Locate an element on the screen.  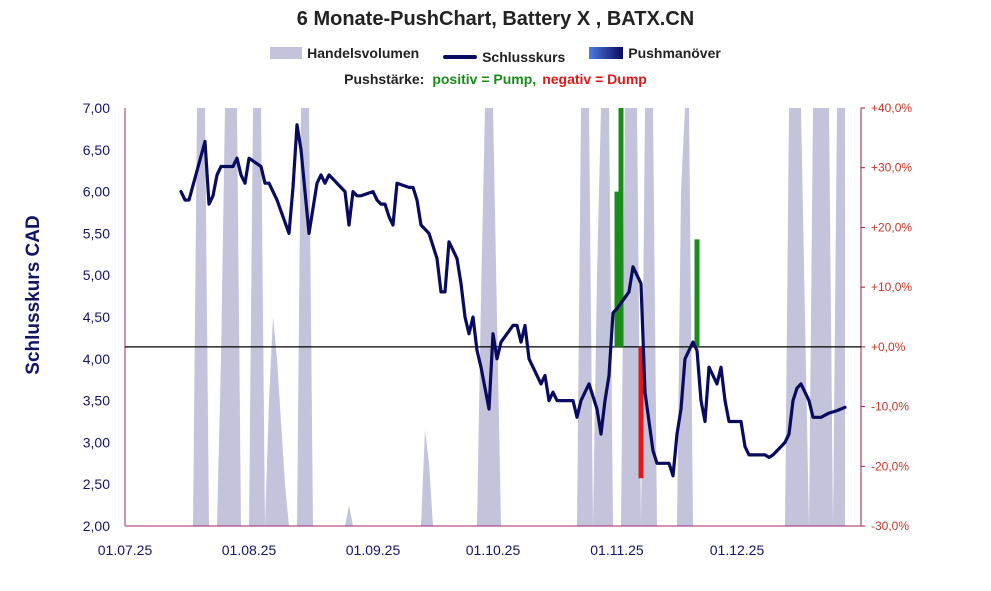
chart-legend: Handelsvolumen Schlusskurs Pushmanöver is located at coordinates (495, 55).